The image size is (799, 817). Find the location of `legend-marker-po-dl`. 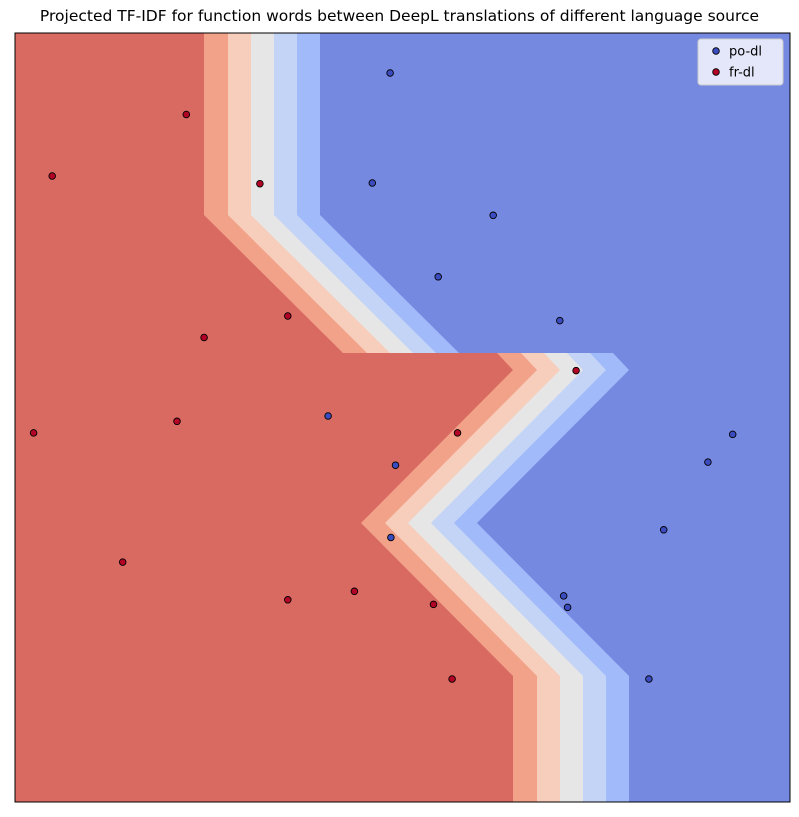

legend-marker-po-dl is located at coordinates (716, 51).